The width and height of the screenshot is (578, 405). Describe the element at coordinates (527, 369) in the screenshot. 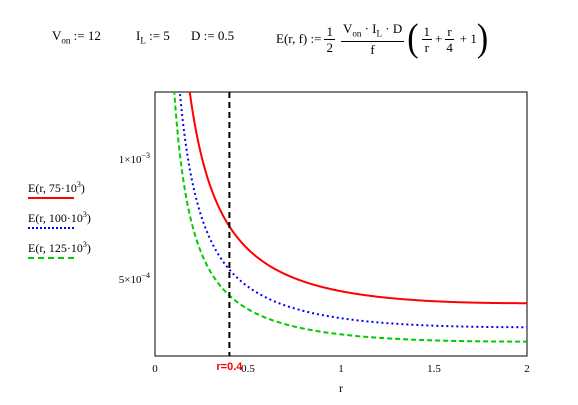

I see `x-tick-label: 2` at that location.